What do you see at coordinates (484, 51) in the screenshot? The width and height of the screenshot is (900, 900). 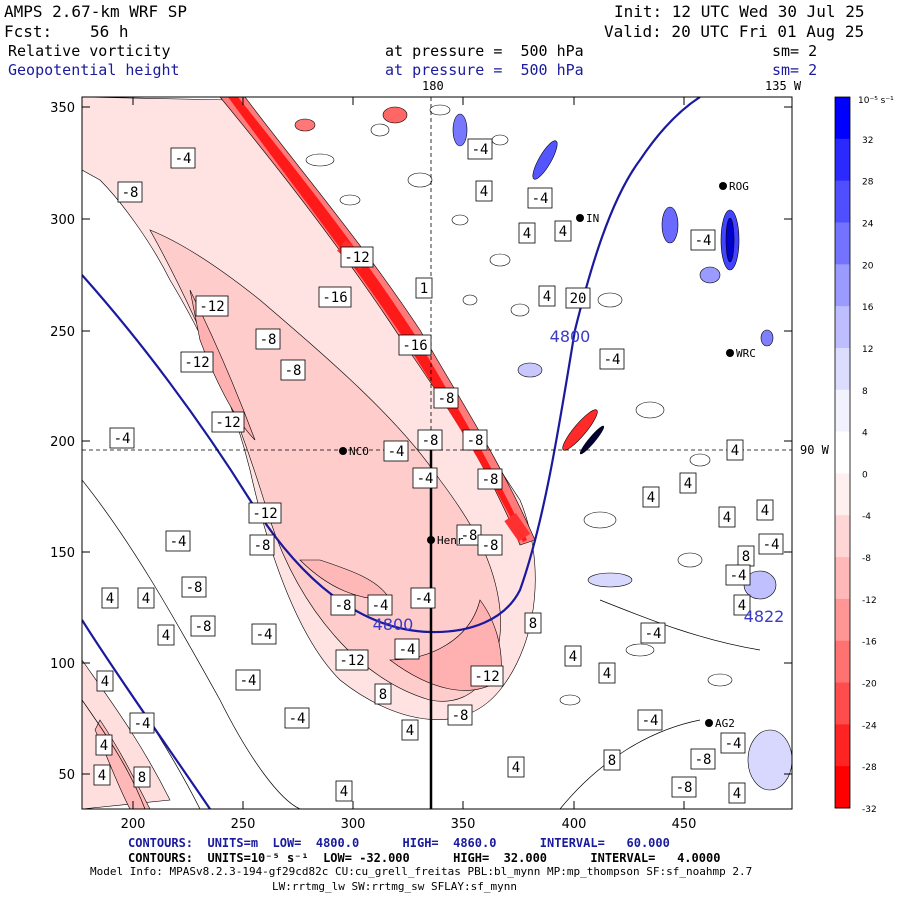 I see `pressure-level-1: at pressure = 500 hPa` at bounding box center [484, 51].